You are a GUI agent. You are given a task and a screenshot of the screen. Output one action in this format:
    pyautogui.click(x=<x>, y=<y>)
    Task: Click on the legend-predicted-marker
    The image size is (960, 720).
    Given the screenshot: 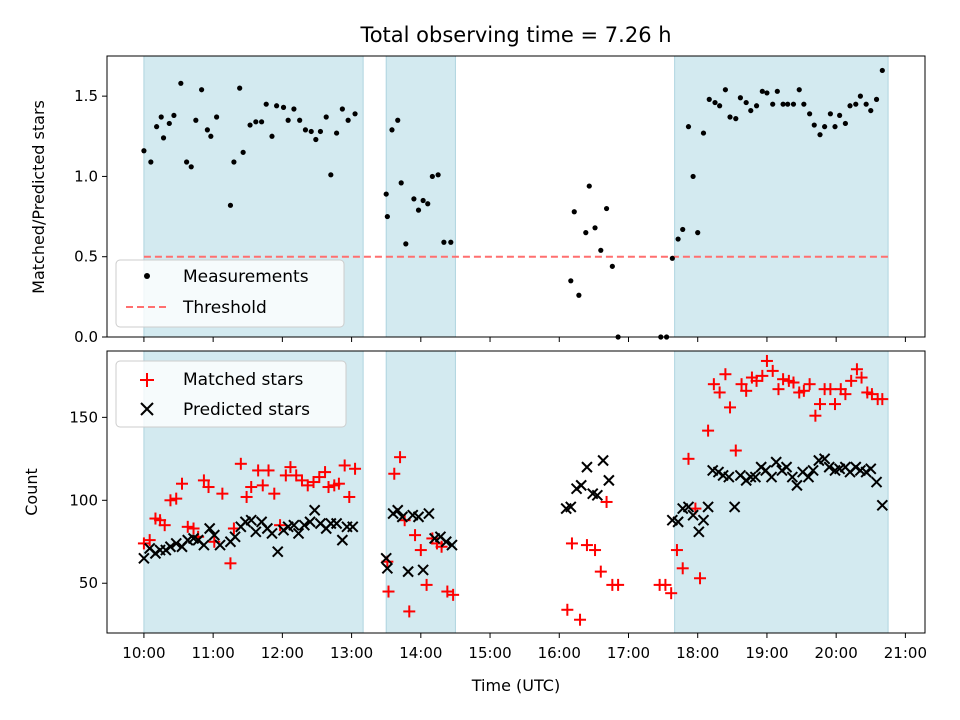 What is the action you would take?
    pyautogui.click(x=147, y=409)
    